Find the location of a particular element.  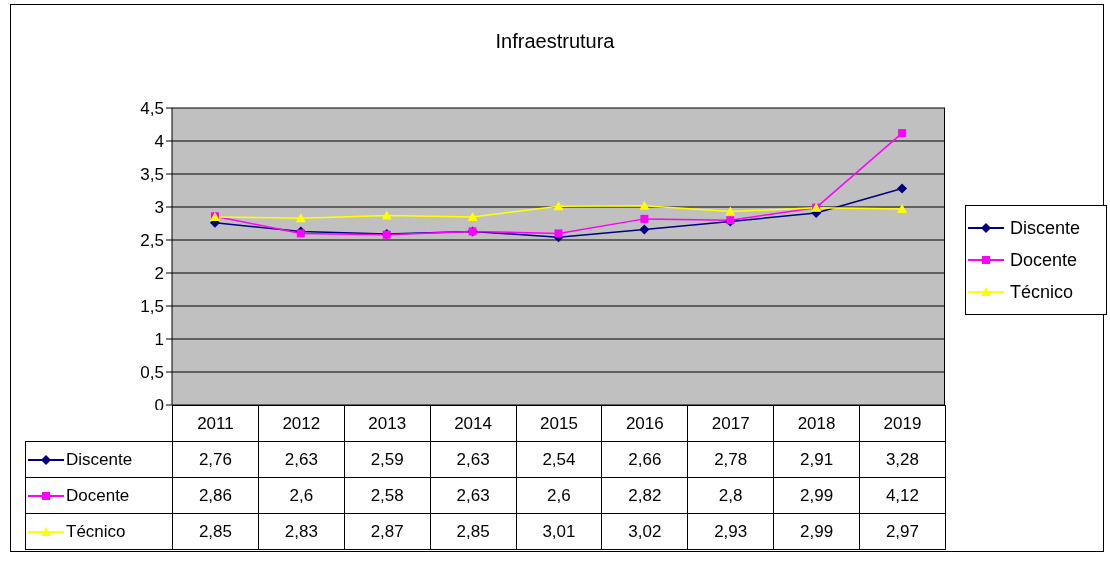

data-label: 2,87 is located at coordinates (387, 531).